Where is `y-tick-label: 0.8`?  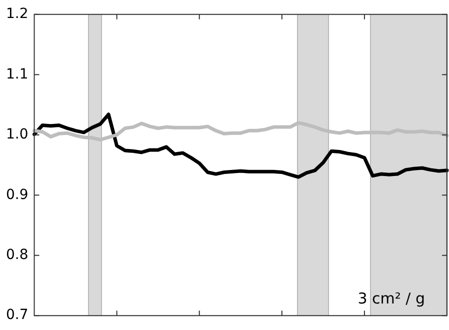
y-tick-label: 0.8 is located at coordinates (17, 255).